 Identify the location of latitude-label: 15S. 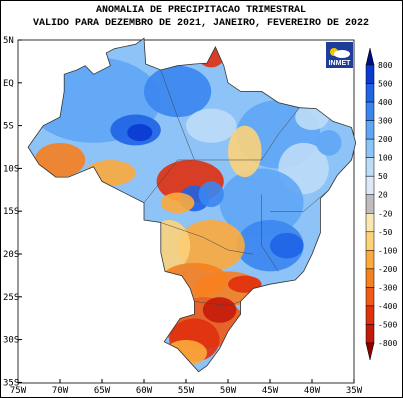
(11, 212).